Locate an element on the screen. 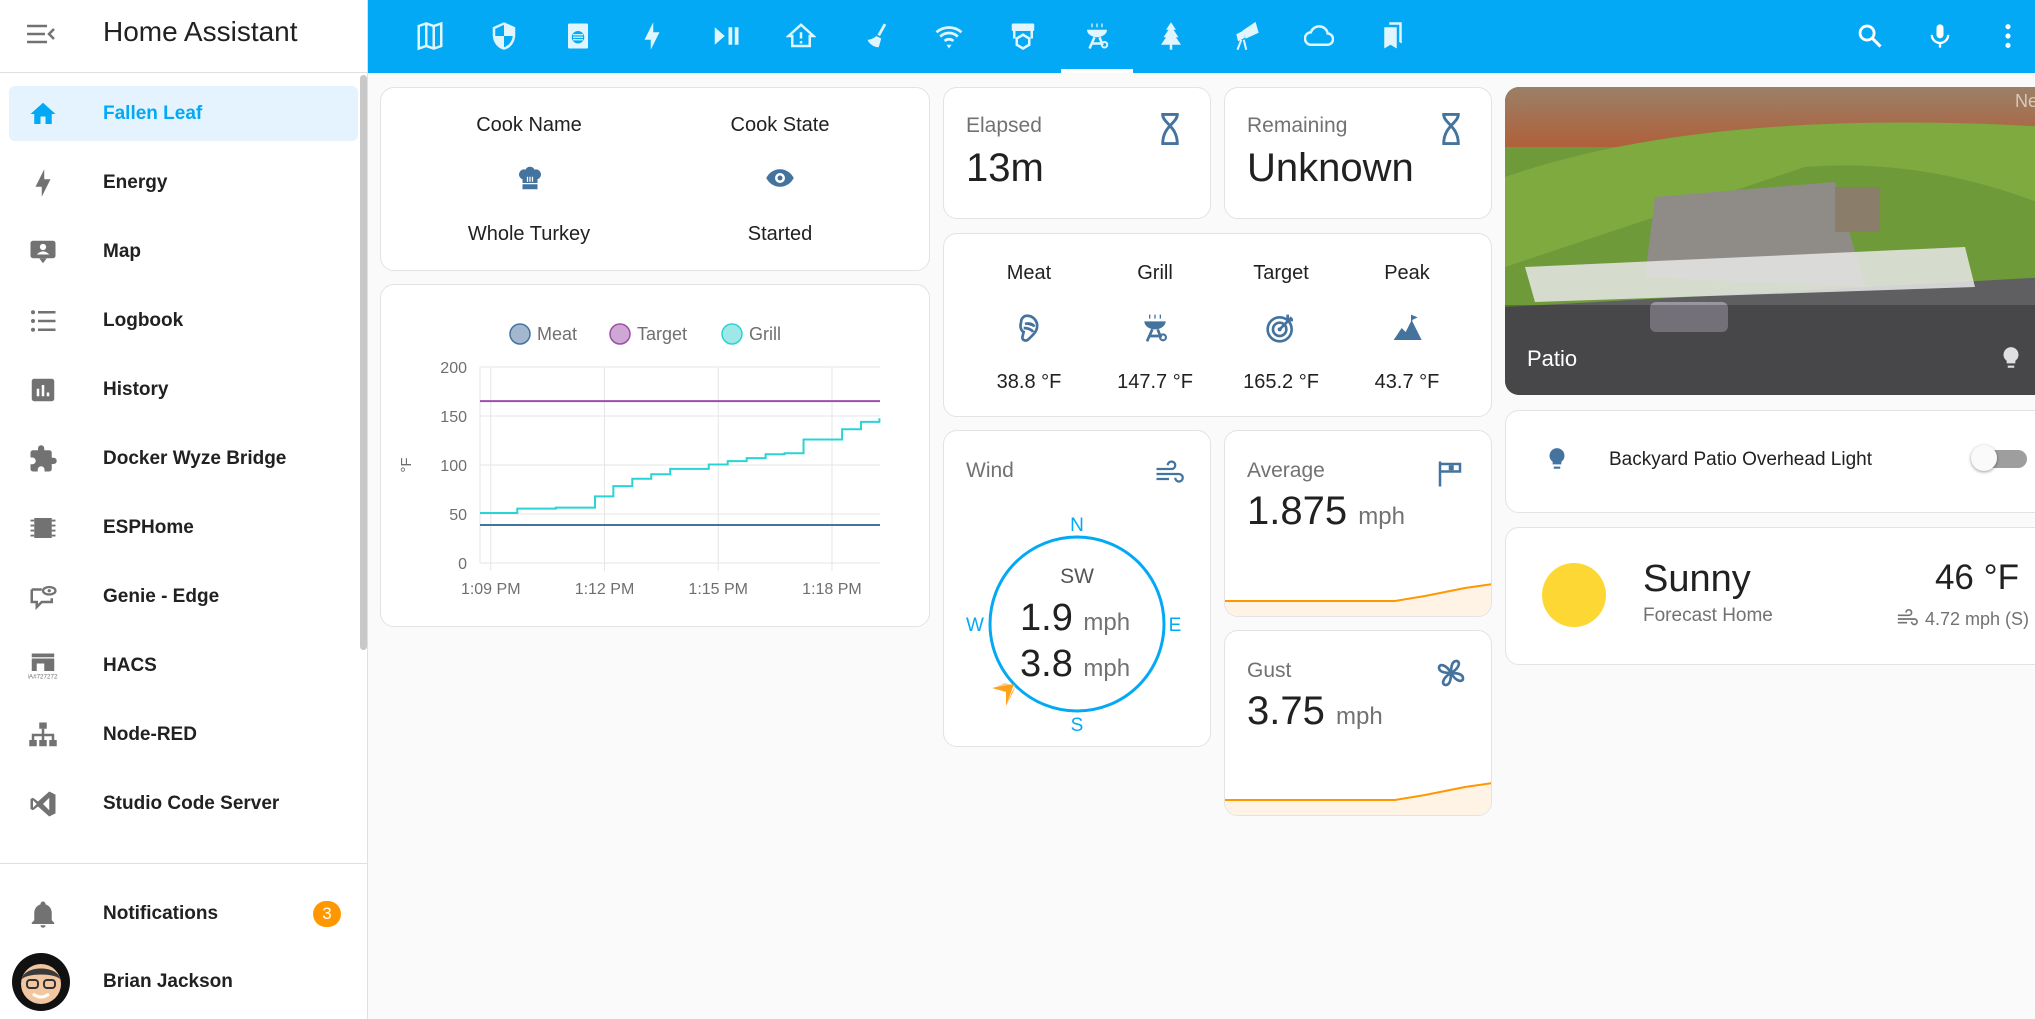 The height and width of the screenshot is (1019, 2035). patio-camera-card: Nes Patio is located at coordinates (1770, 241).